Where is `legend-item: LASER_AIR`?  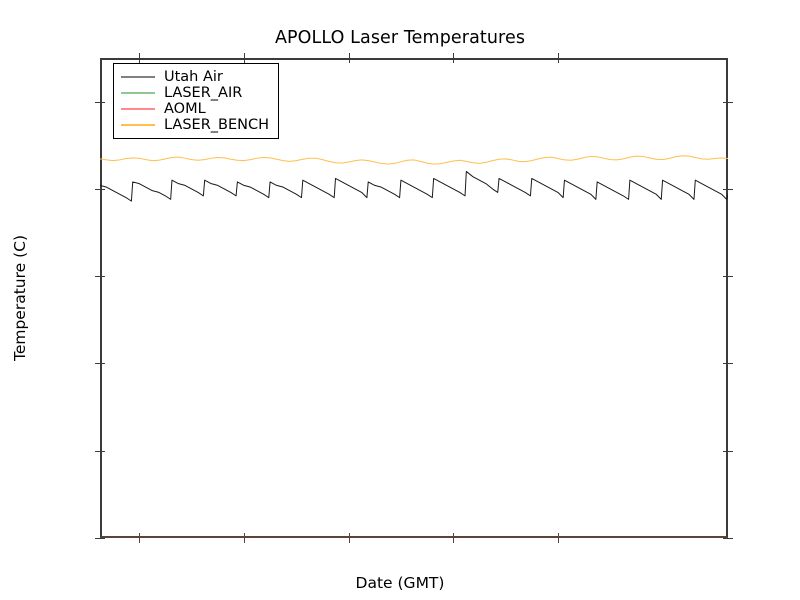 legend-item: LASER_AIR is located at coordinates (195, 93).